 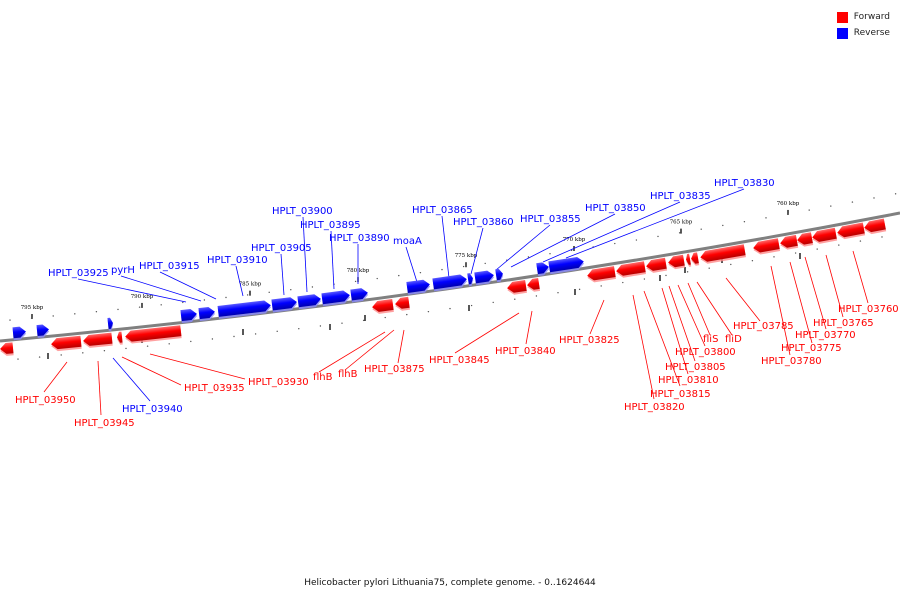 I want to click on gene-label: HPLT_03905, so click(x=281, y=248).